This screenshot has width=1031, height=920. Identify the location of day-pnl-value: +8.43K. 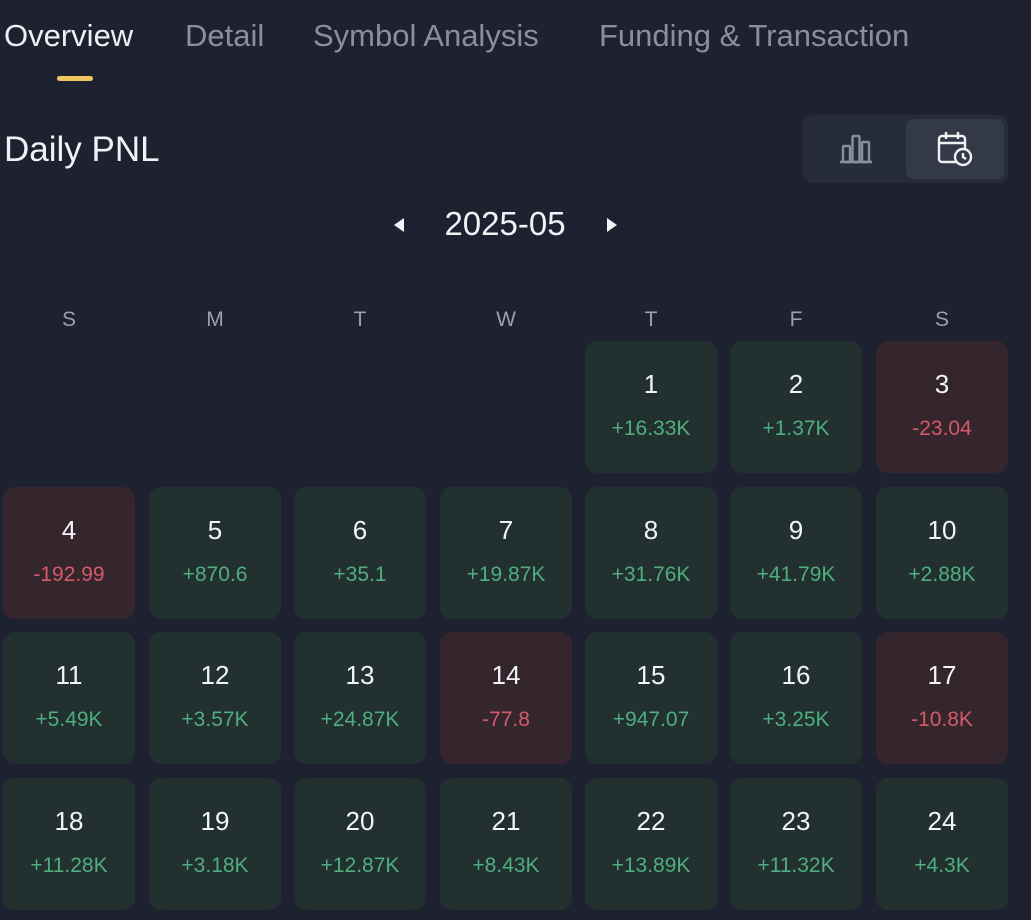
(506, 865).